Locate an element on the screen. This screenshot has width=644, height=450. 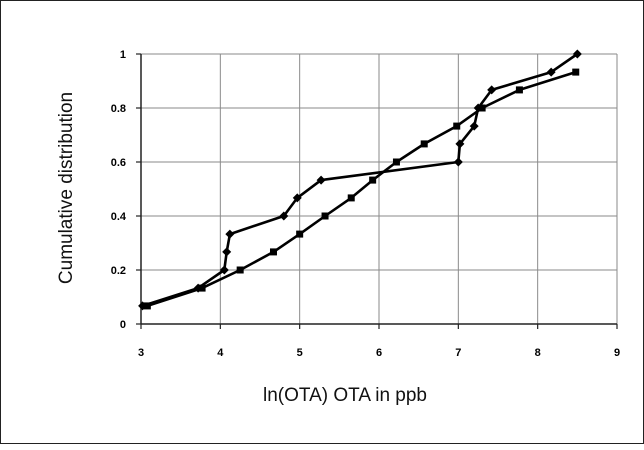
y-tick-label: 0.4 is located at coordinates (119, 217).